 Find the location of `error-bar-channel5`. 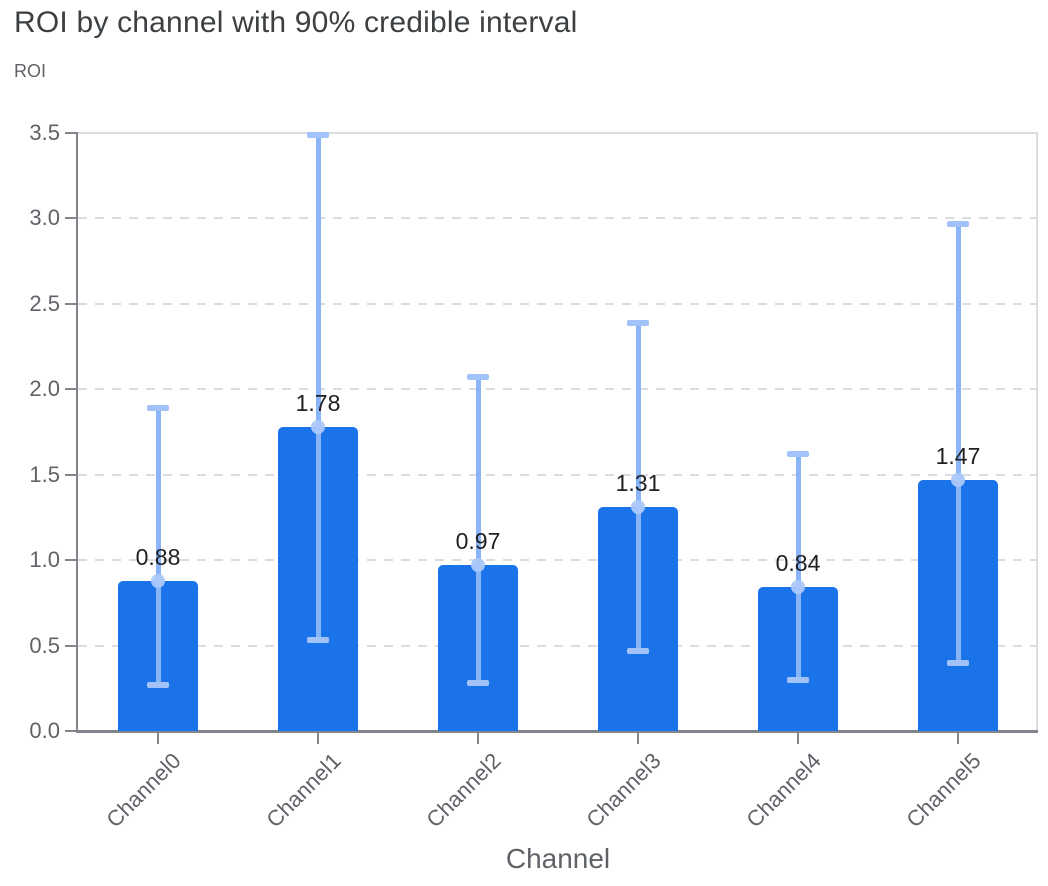

error-bar-channel5 is located at coordinates (958, 443).